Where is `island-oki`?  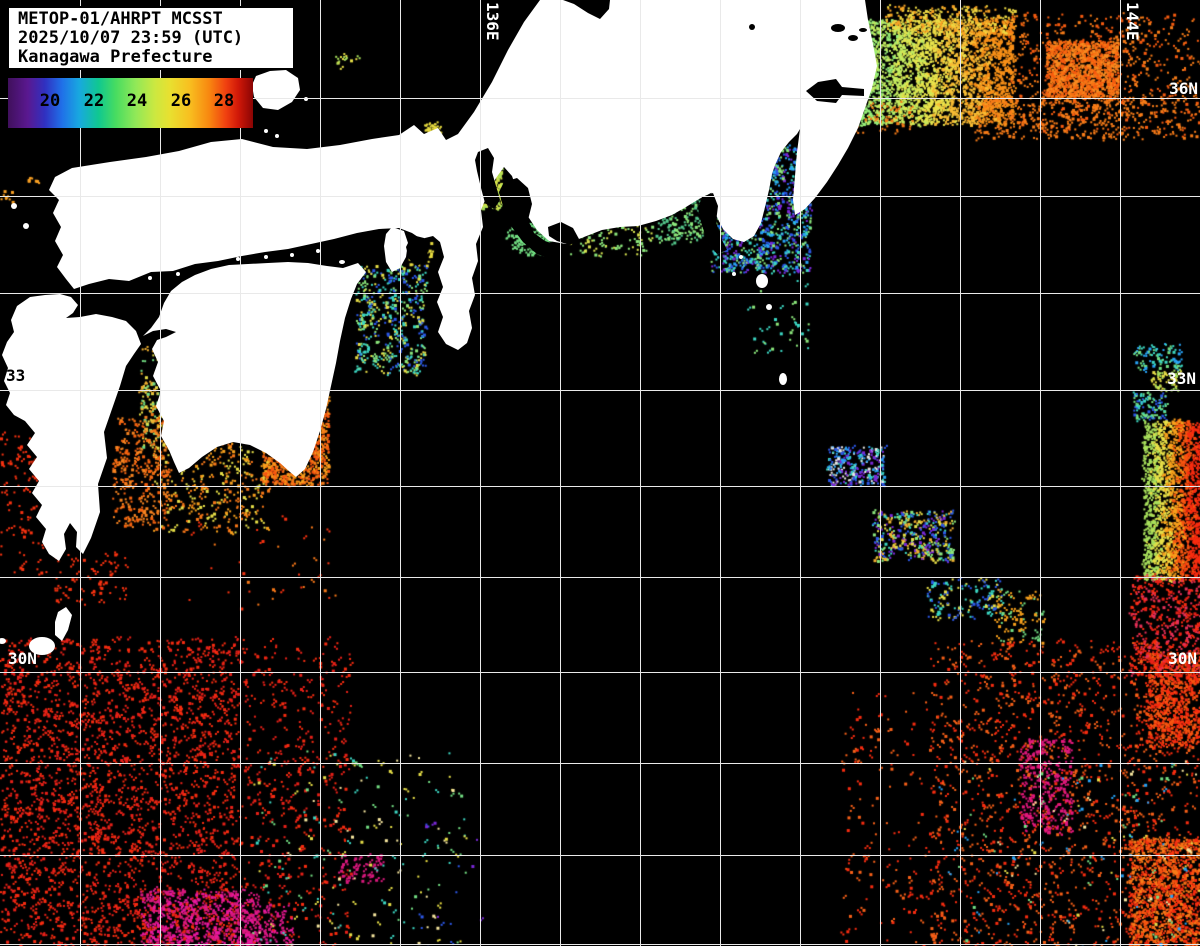 island-oki is located at coordinates (276, 90).